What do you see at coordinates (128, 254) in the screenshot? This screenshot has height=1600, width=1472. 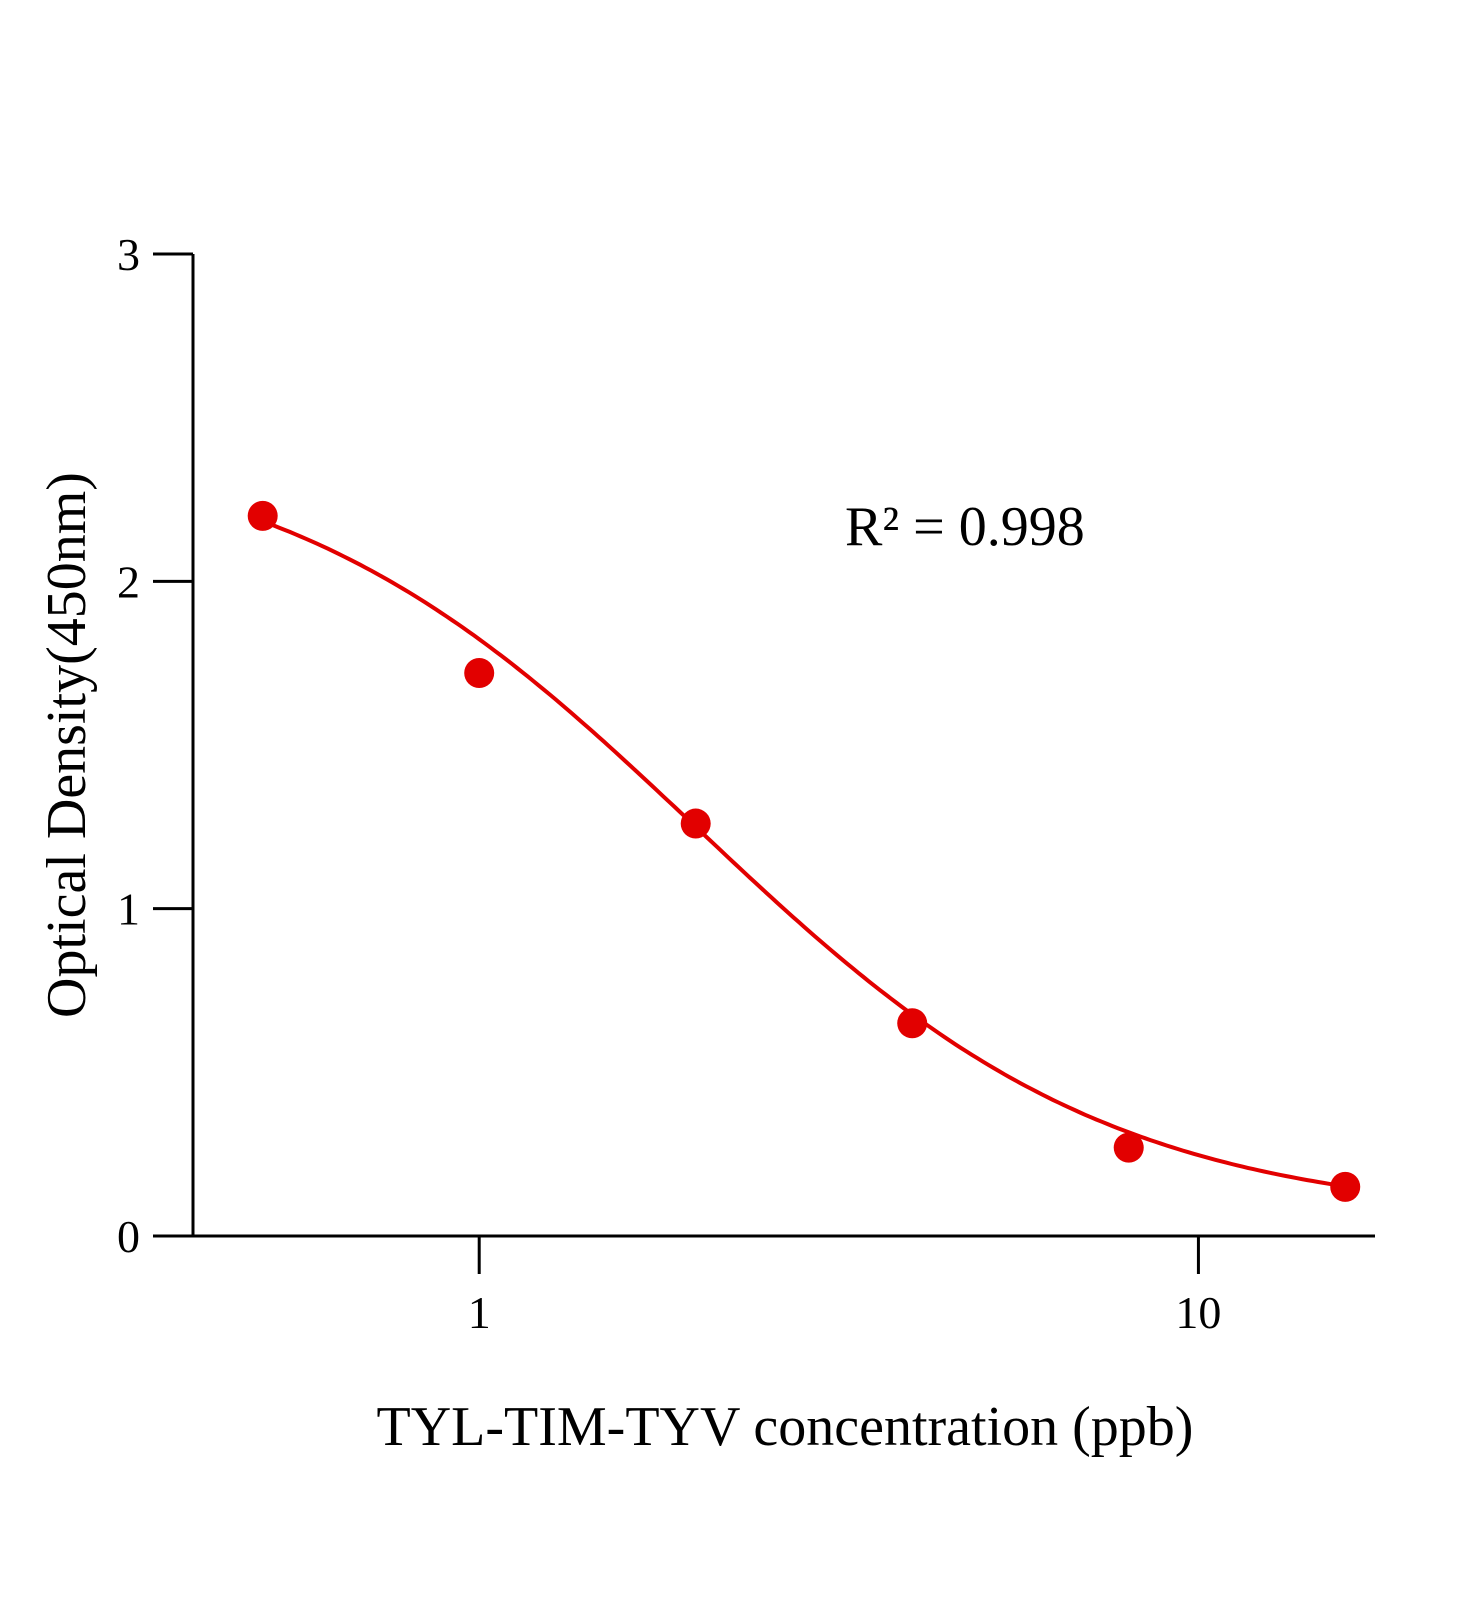 I see `y-tick-label: 3` at bounding box center [128, 254].